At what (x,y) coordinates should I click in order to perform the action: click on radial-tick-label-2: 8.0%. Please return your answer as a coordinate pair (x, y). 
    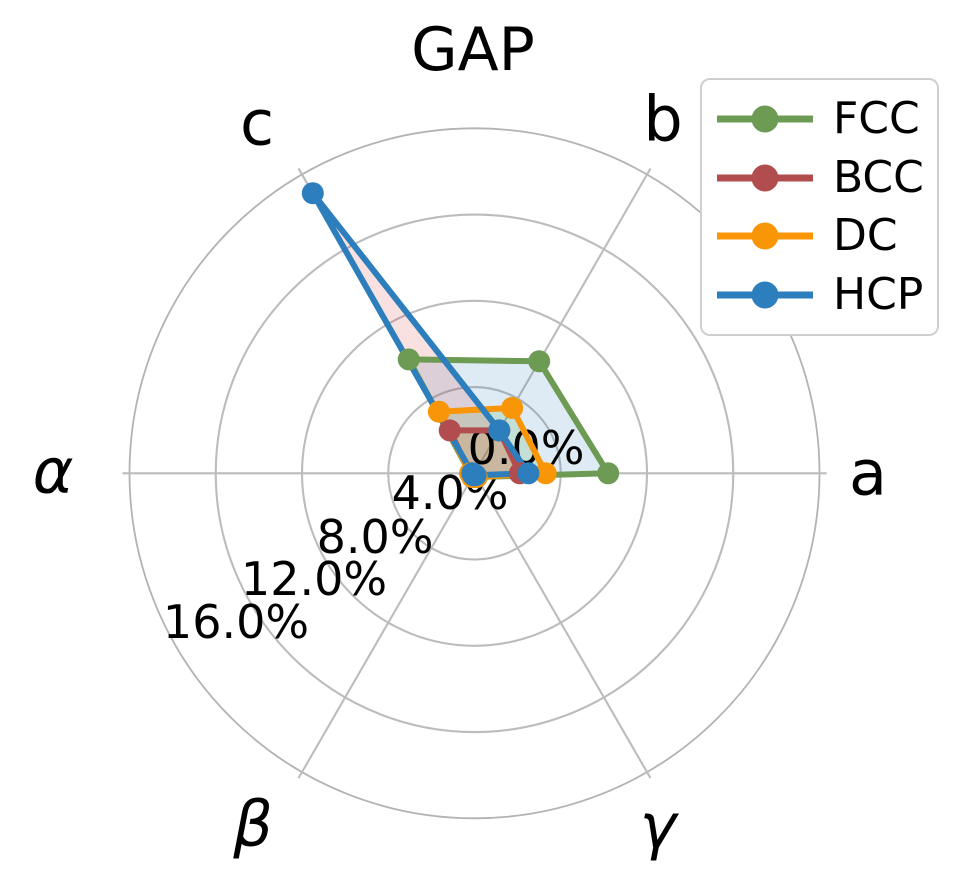
    Looking at the image, I should click on (375, 537).